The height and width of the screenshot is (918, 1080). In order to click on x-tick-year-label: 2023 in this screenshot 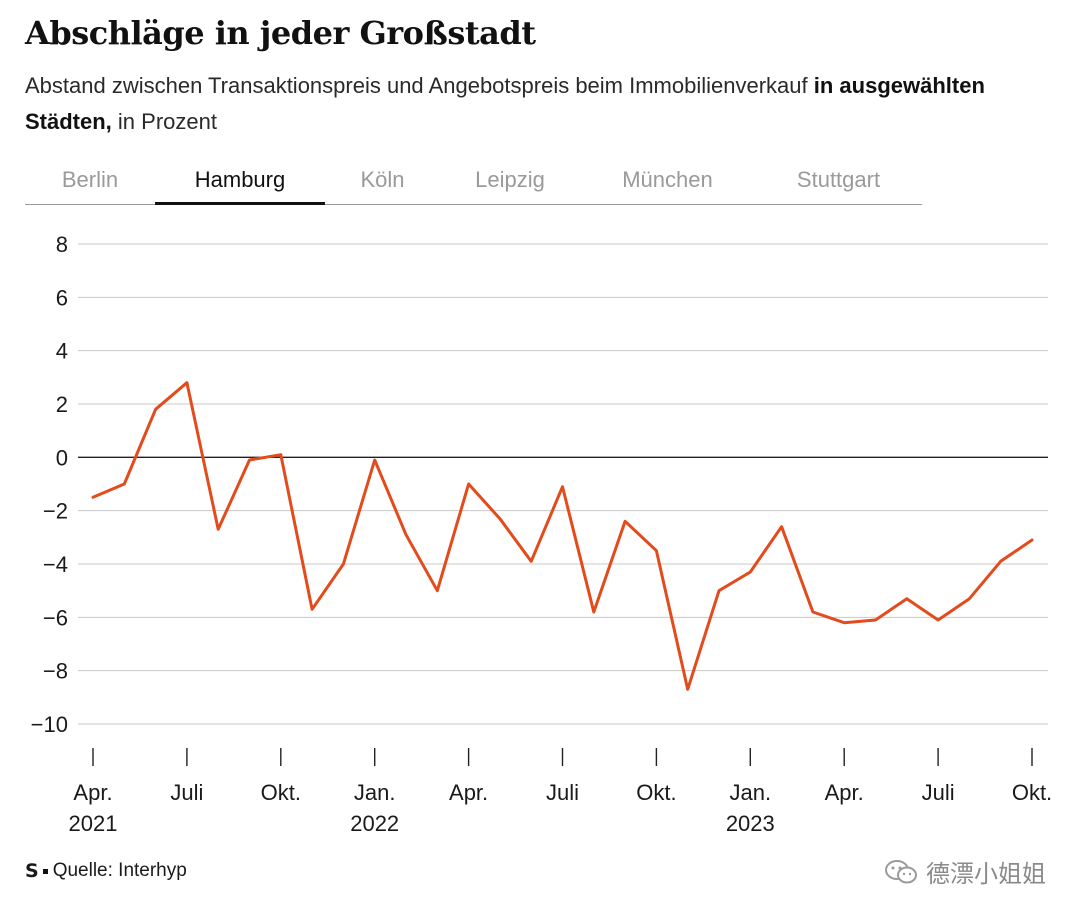, I will do `click(750, 823)`.